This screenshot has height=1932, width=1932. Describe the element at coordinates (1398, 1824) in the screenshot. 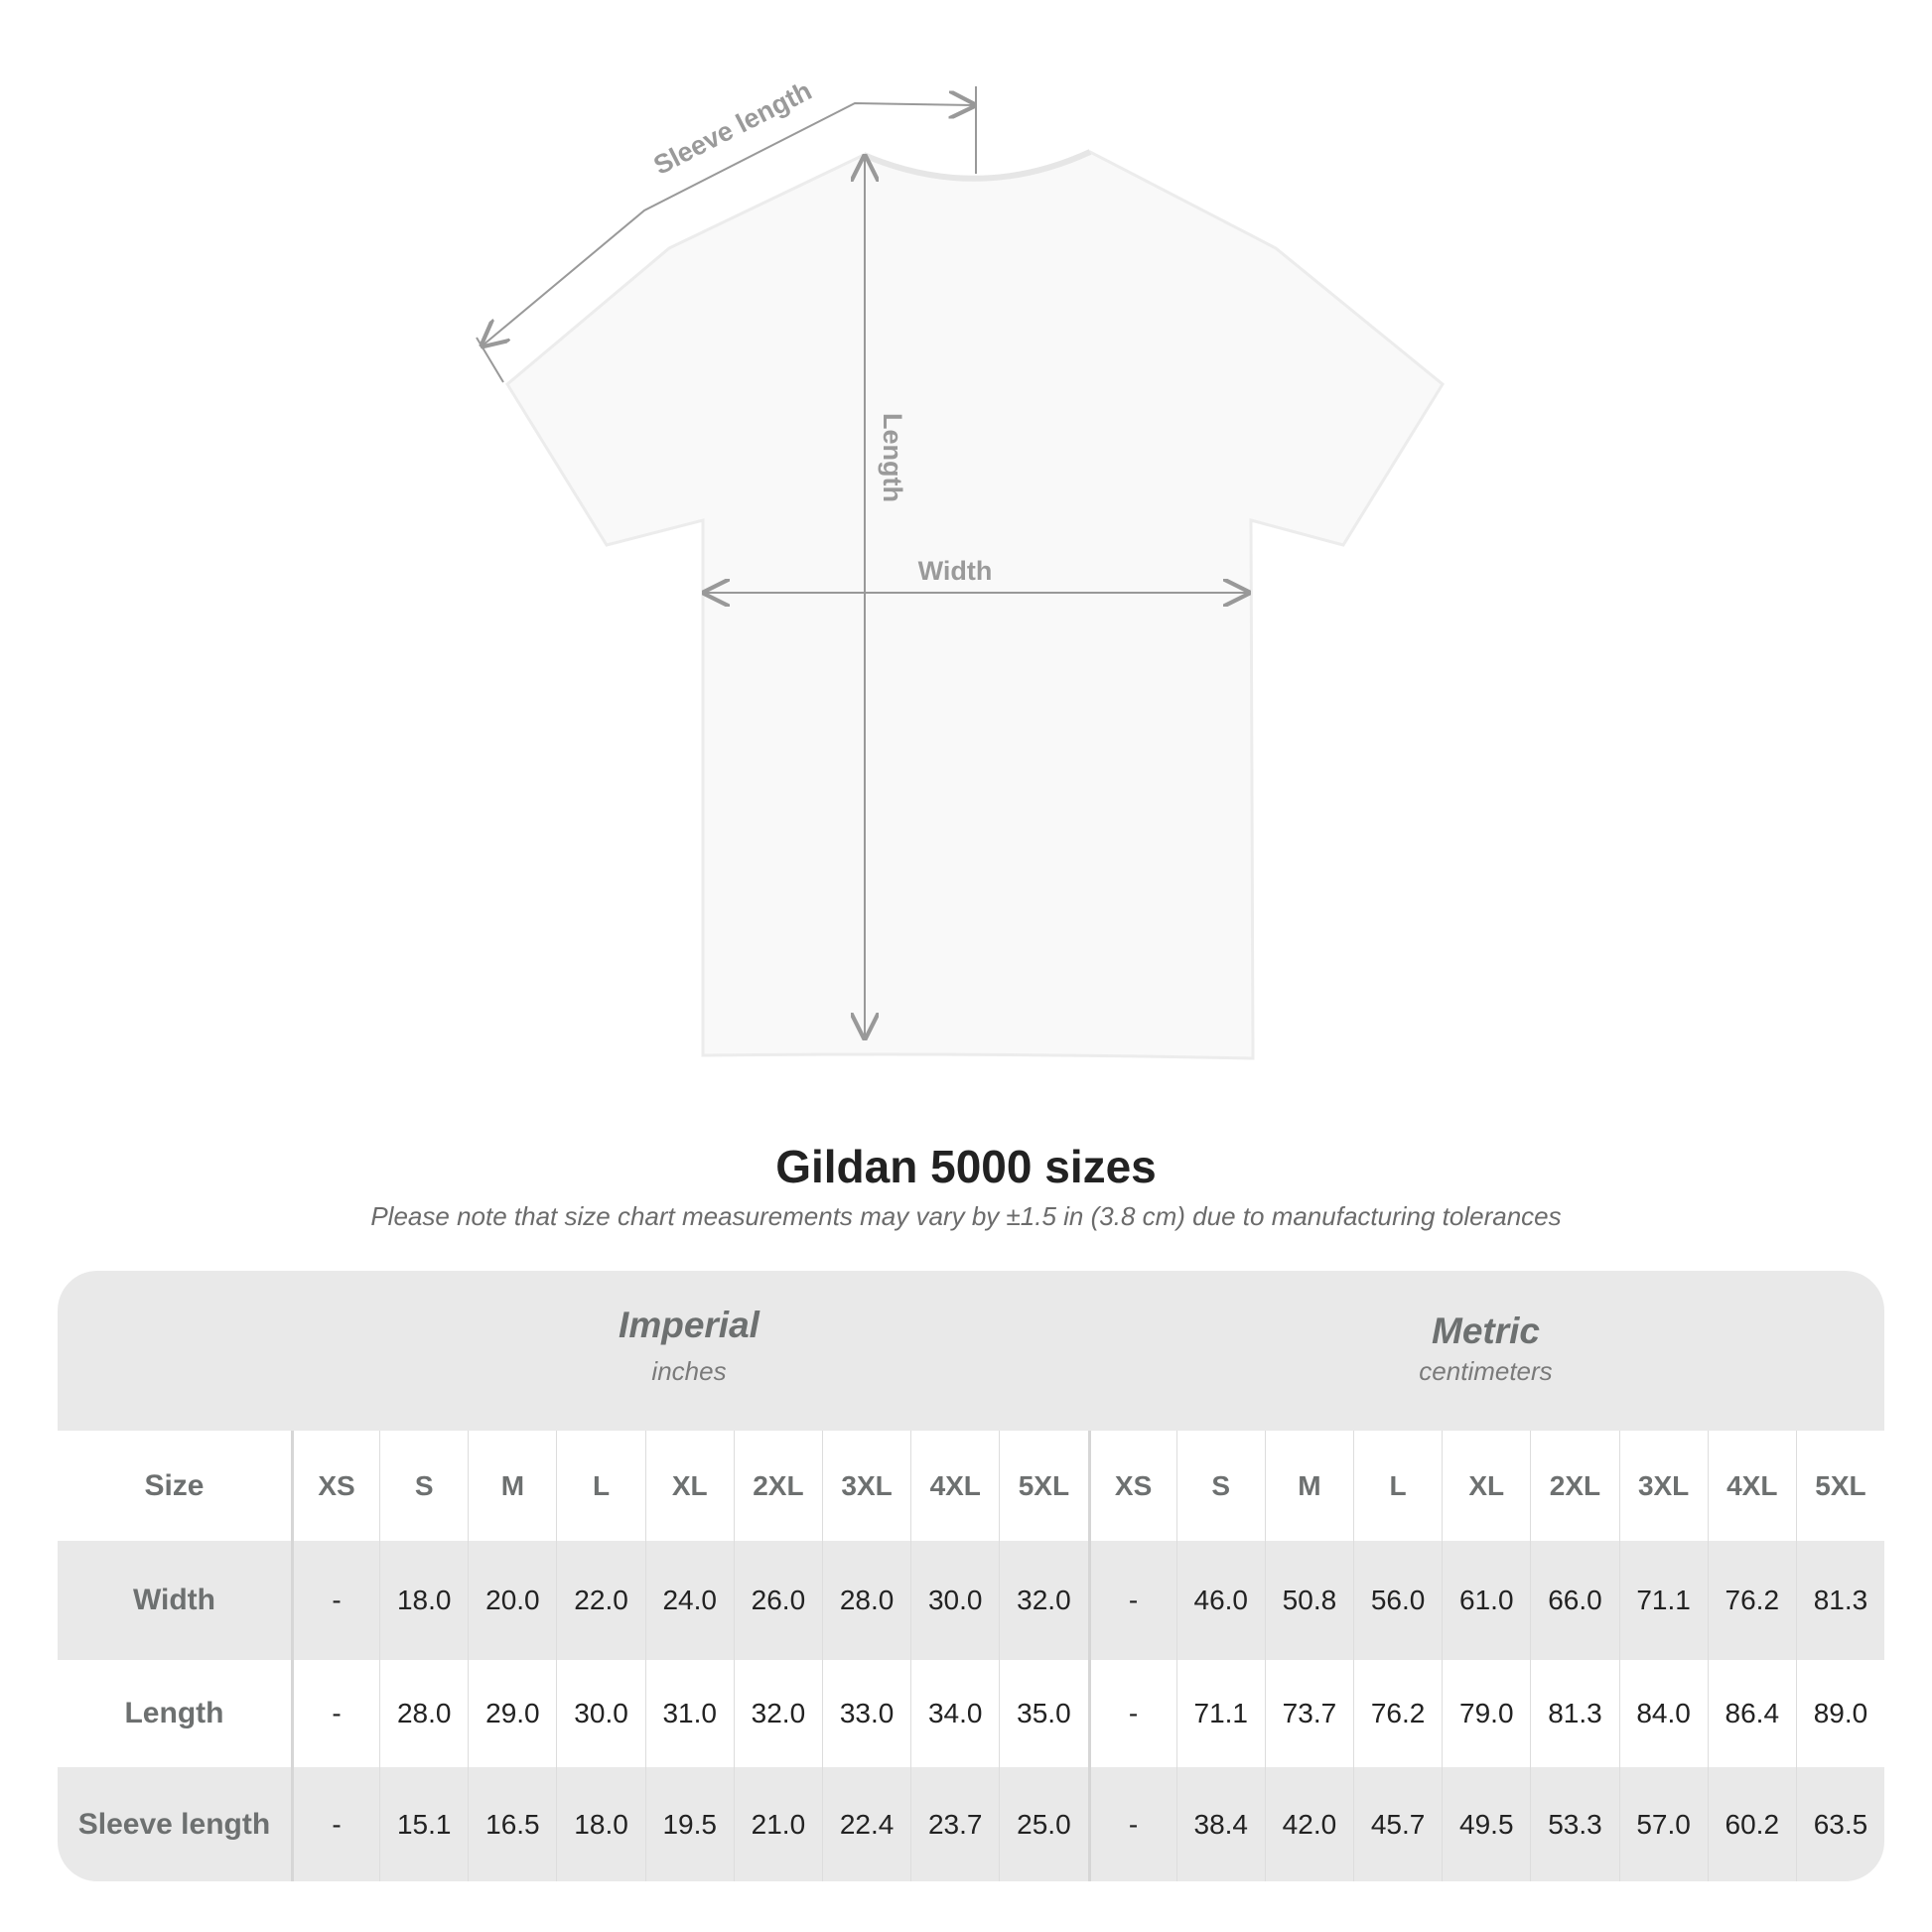

I see `metric-value-cell: 45.7` at that location.